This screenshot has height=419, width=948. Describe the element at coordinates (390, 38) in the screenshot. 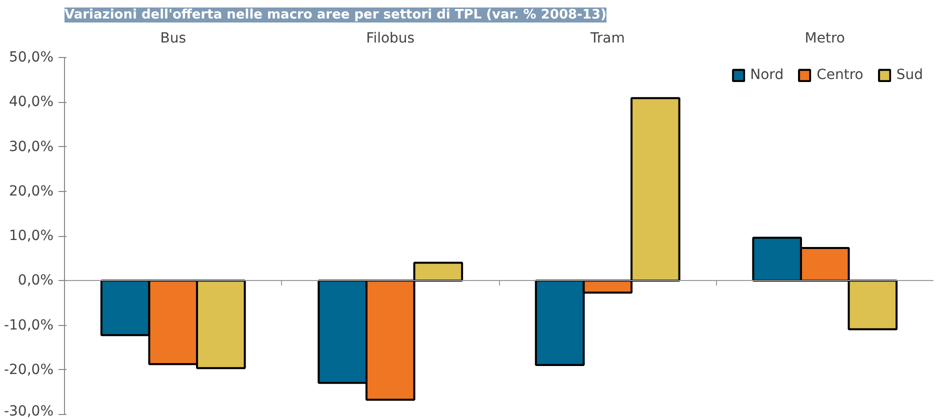

I see `x-tick-label: Filobus` at that location.